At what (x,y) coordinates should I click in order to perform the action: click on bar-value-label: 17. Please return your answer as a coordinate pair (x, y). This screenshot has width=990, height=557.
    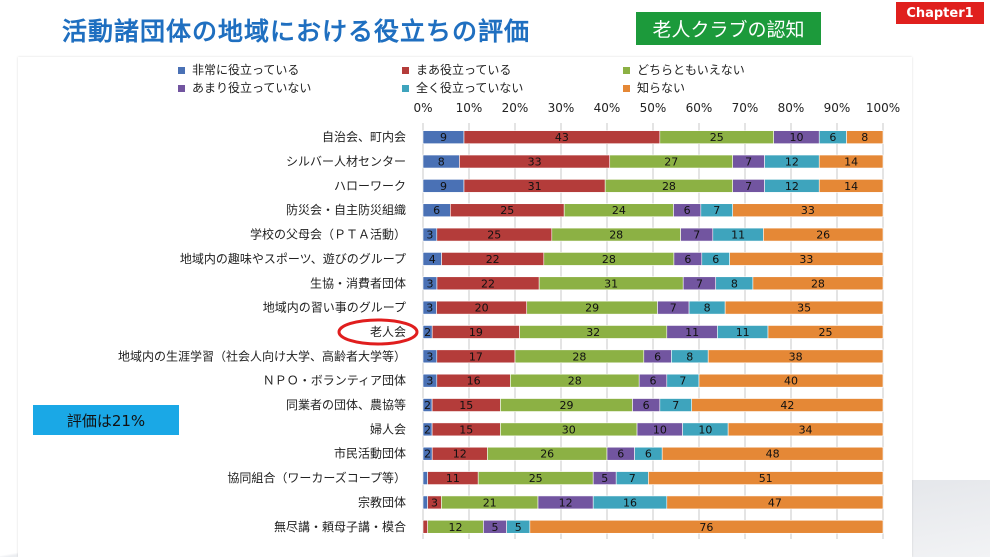
    Looking at the image, I should click on (476, 356).